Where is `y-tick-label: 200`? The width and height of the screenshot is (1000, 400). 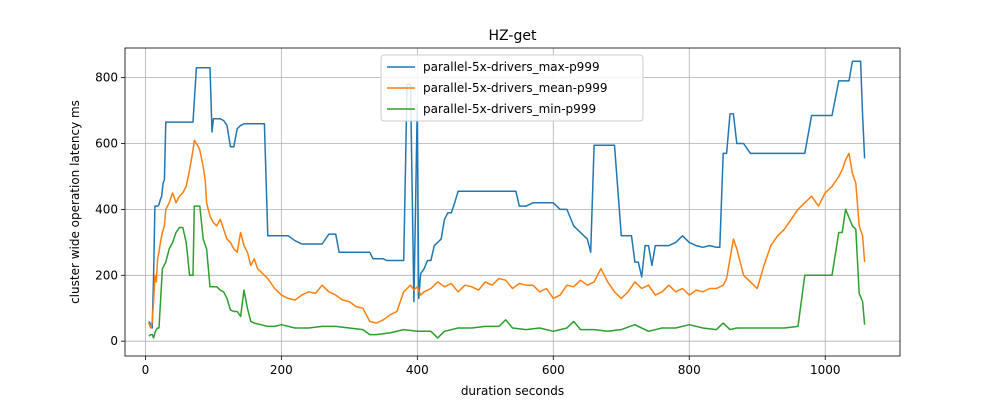 y-tick-label: 200 is located at coordinates (106, 275).